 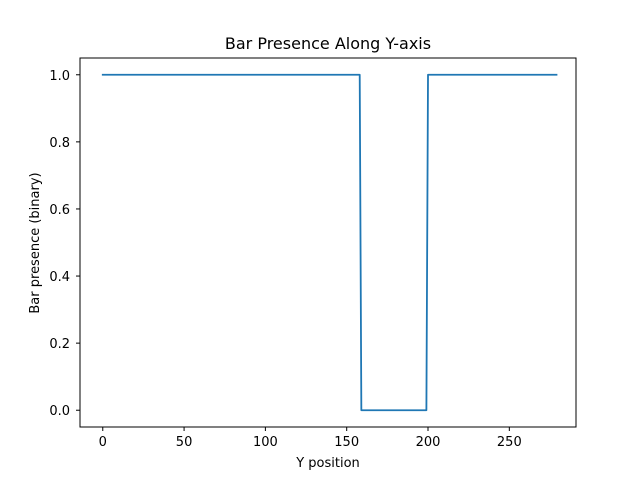 What do you see at coordinates (346, 442) in the screenshot?
I see `x-tick-label: 150` at bounding box center [346, 442].